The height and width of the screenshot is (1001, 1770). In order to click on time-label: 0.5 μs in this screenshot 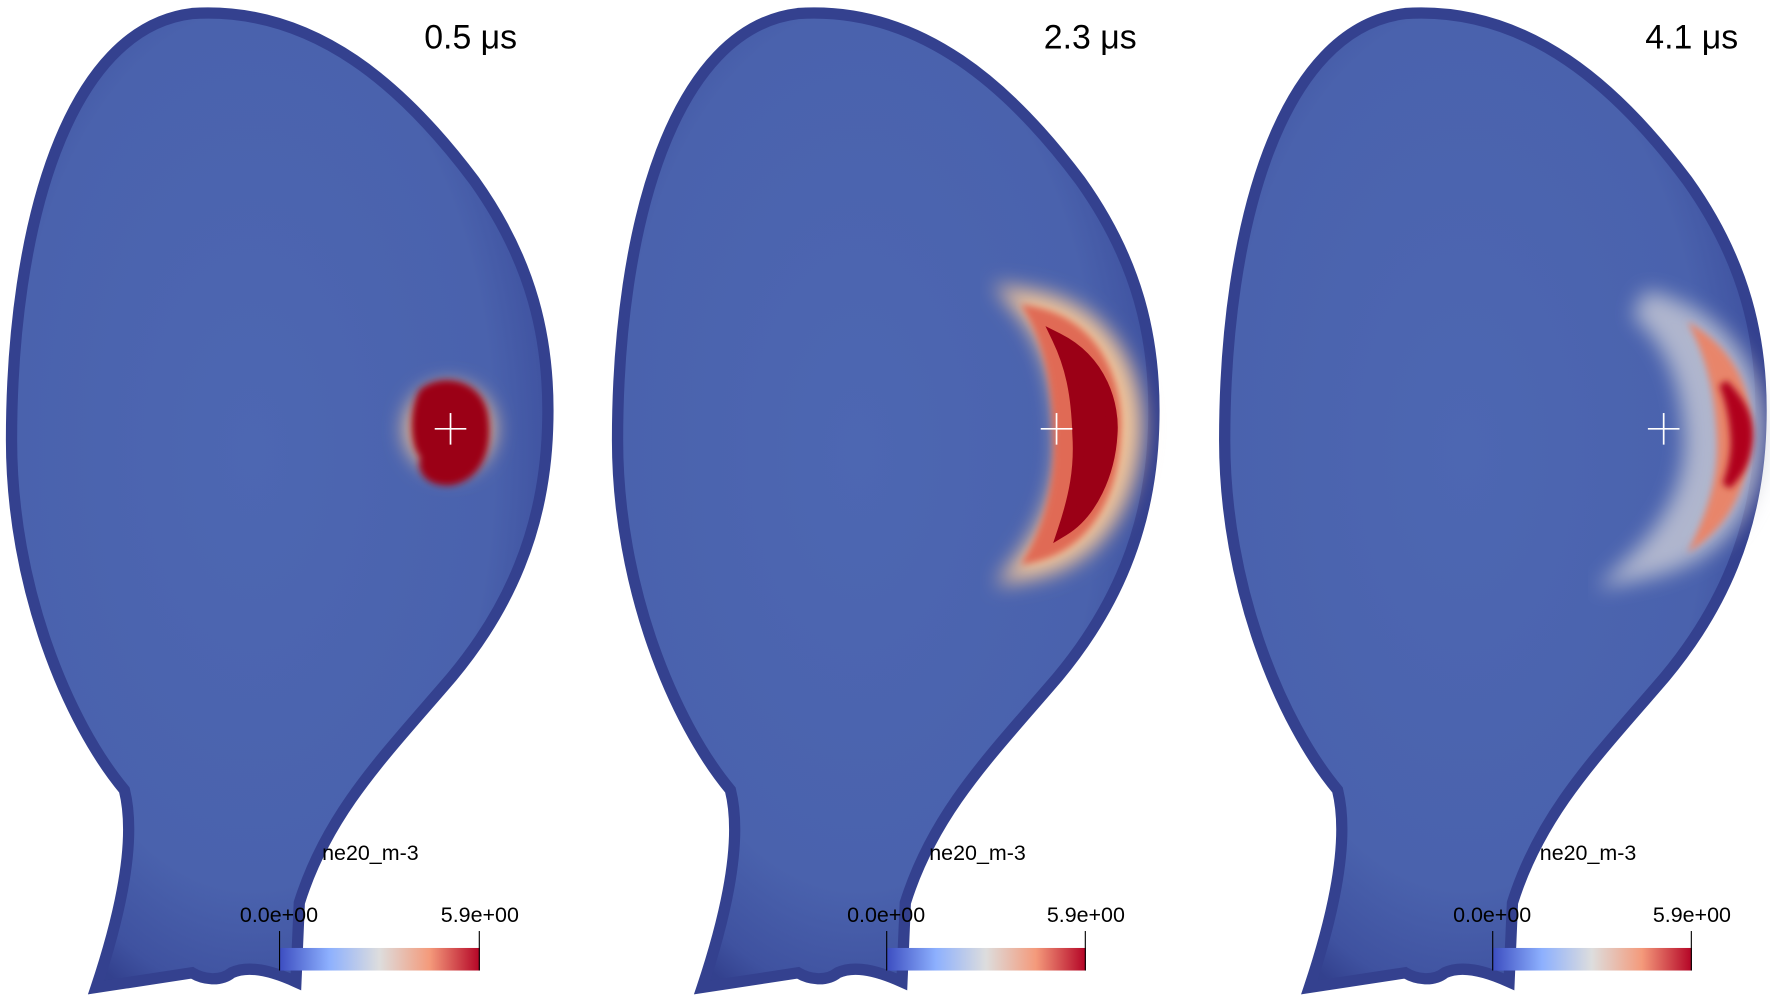, I will do `click(470, 38)`.